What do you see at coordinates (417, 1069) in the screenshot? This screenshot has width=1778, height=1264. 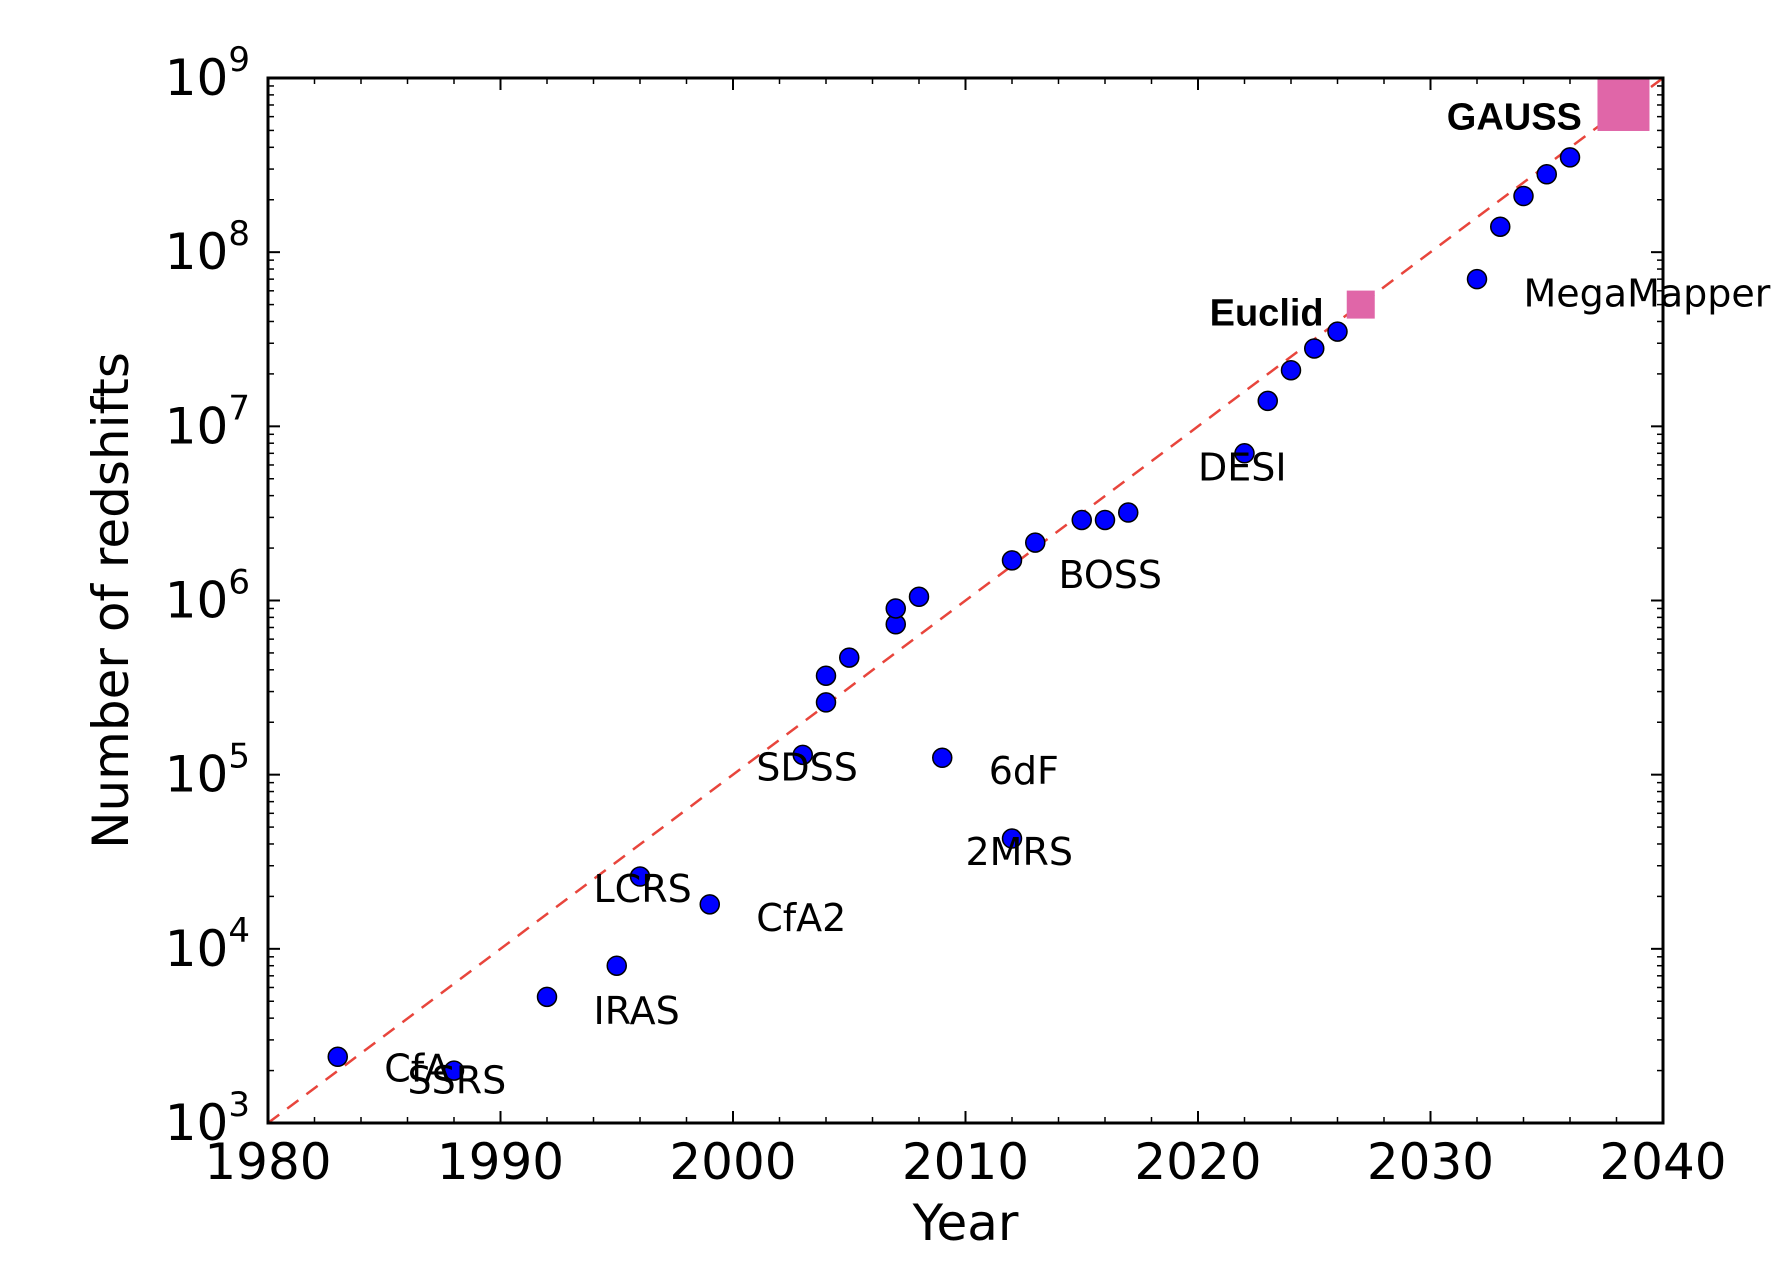 I see `annotation-cfa: CfA` at bounding box center [417, 1069].